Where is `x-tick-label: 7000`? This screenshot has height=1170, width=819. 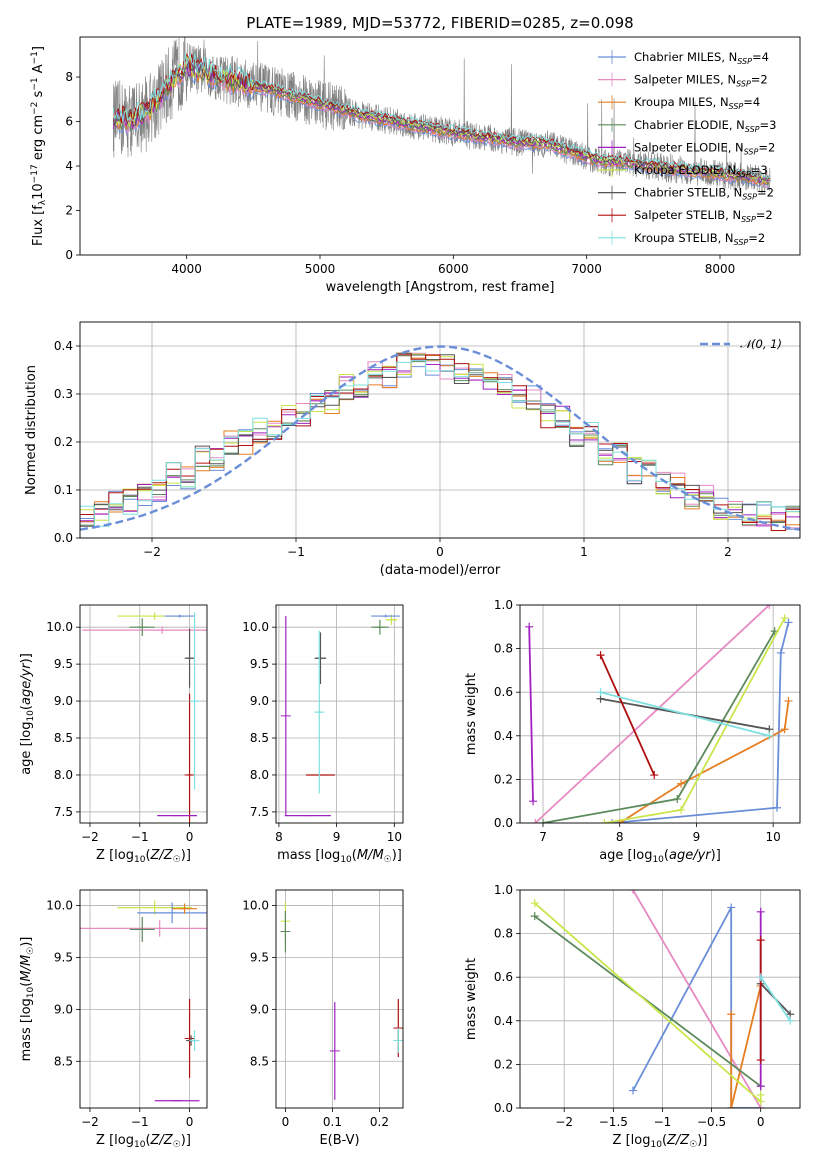
x-tick-label: 7000 is located at coordinates (586, 269).